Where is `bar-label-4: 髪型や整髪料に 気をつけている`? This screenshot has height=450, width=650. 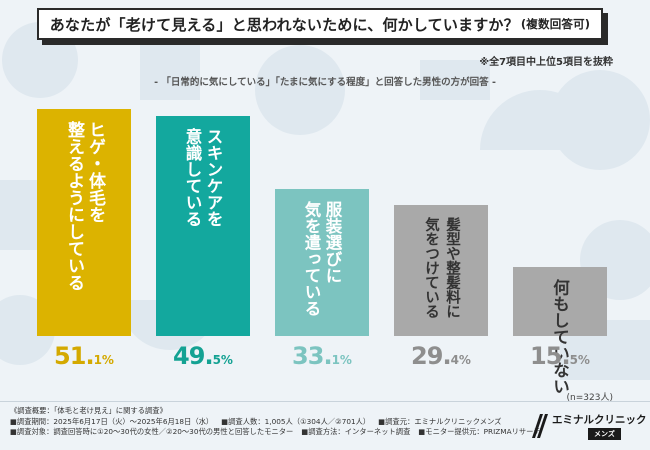 bar-label-4: 髪型や整髪料に 気をつけている is located at coordinates (441, 268).